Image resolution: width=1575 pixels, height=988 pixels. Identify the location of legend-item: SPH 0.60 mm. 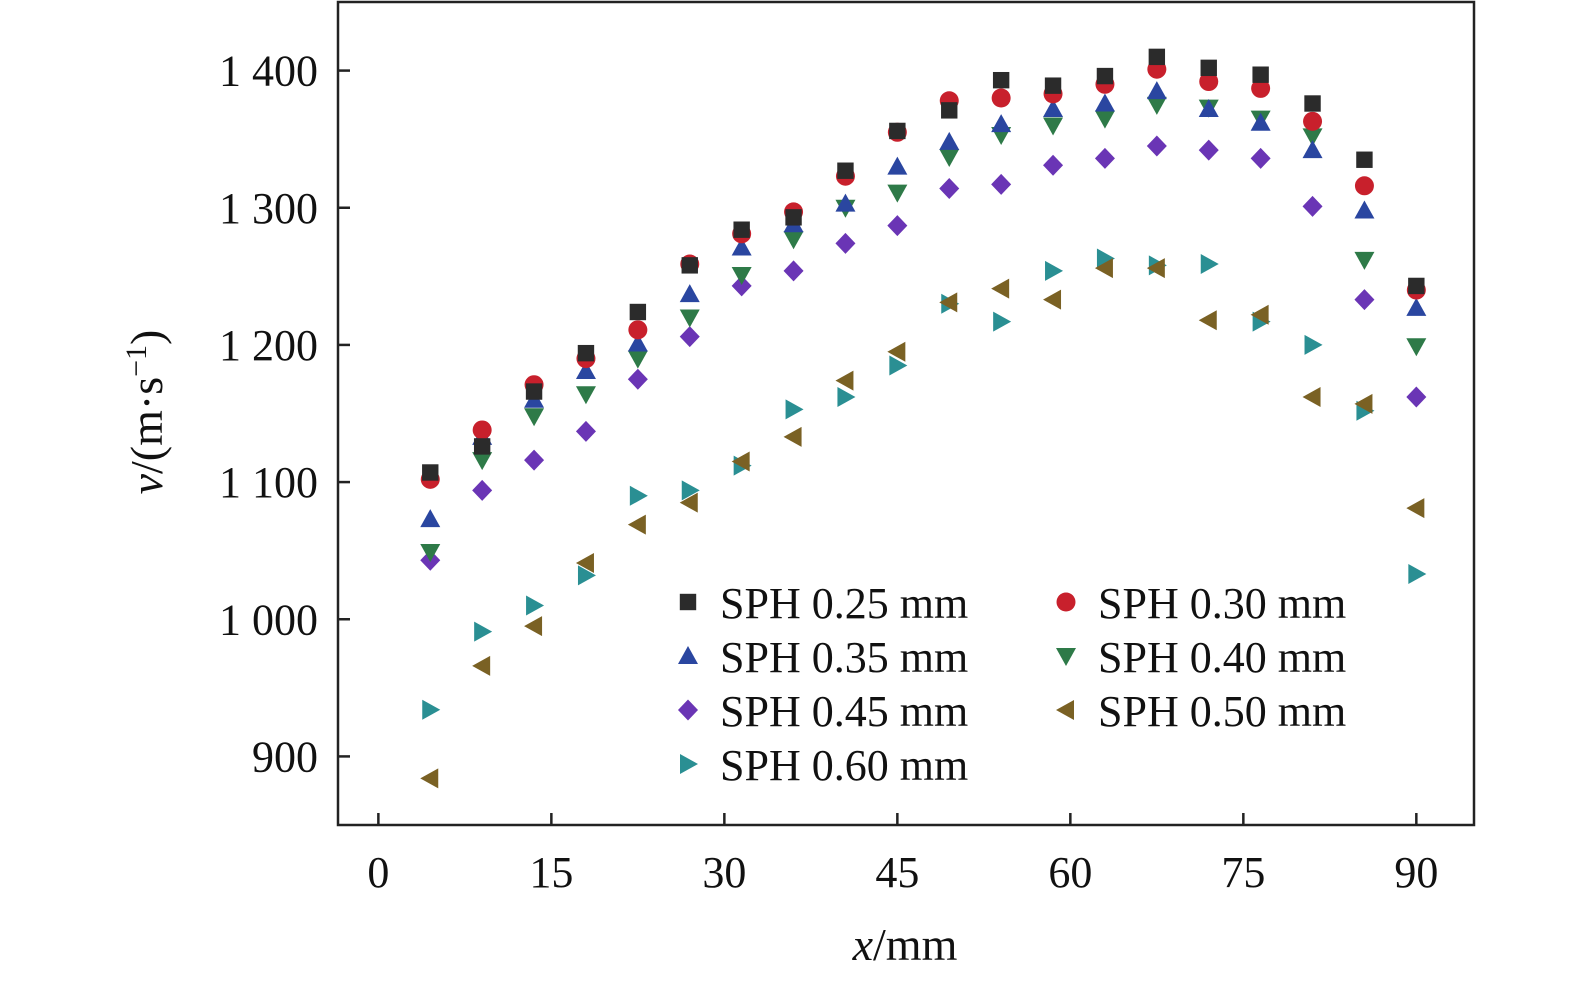
(824, 765).